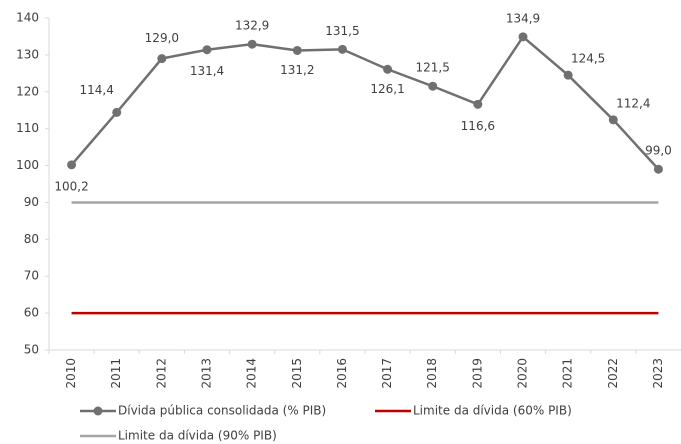  Describe the element at coordinates (658, 151) in the screenshot. I see `data-label: 99,0` at that location.